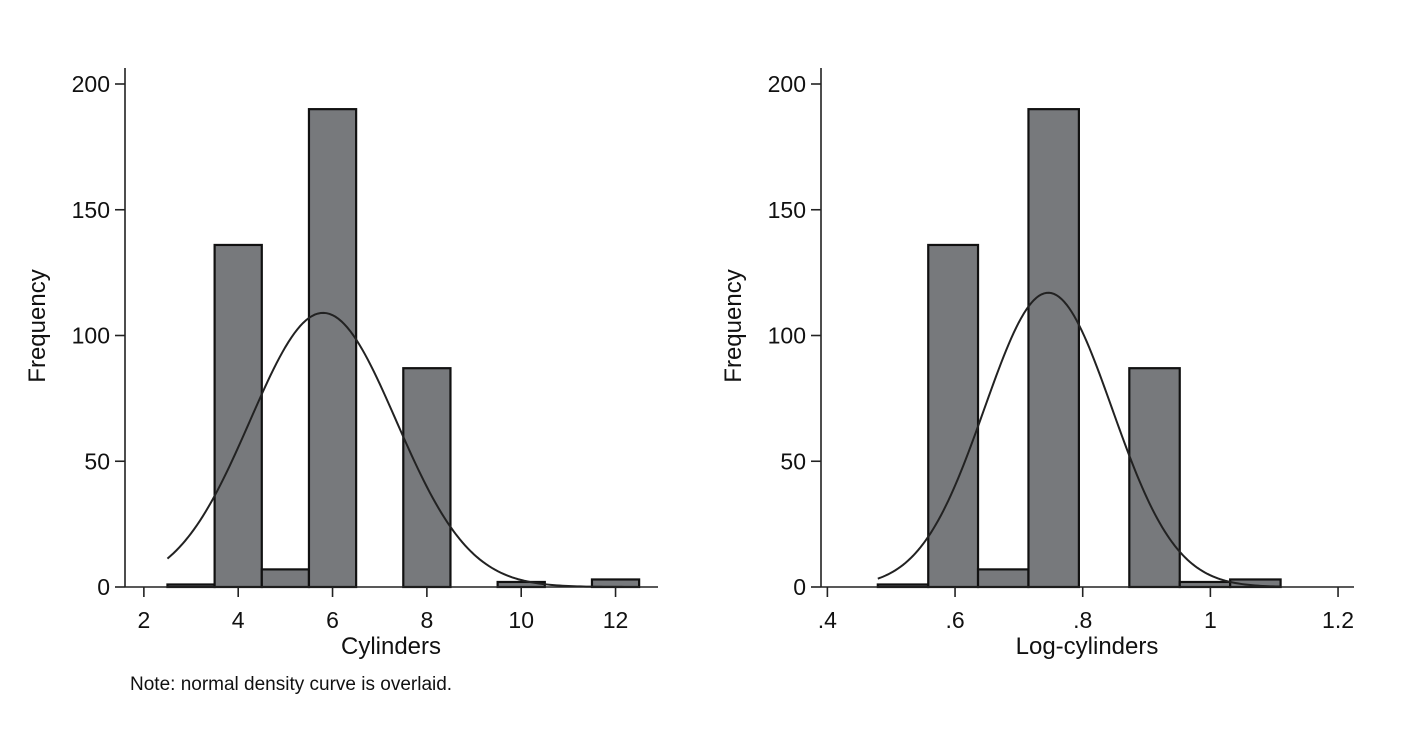 The height and width of the screenshot is (751, 1405). Describe the element at coordinates (143, 620) in the screenshot. I see `x-tick-label: 2` at that location.